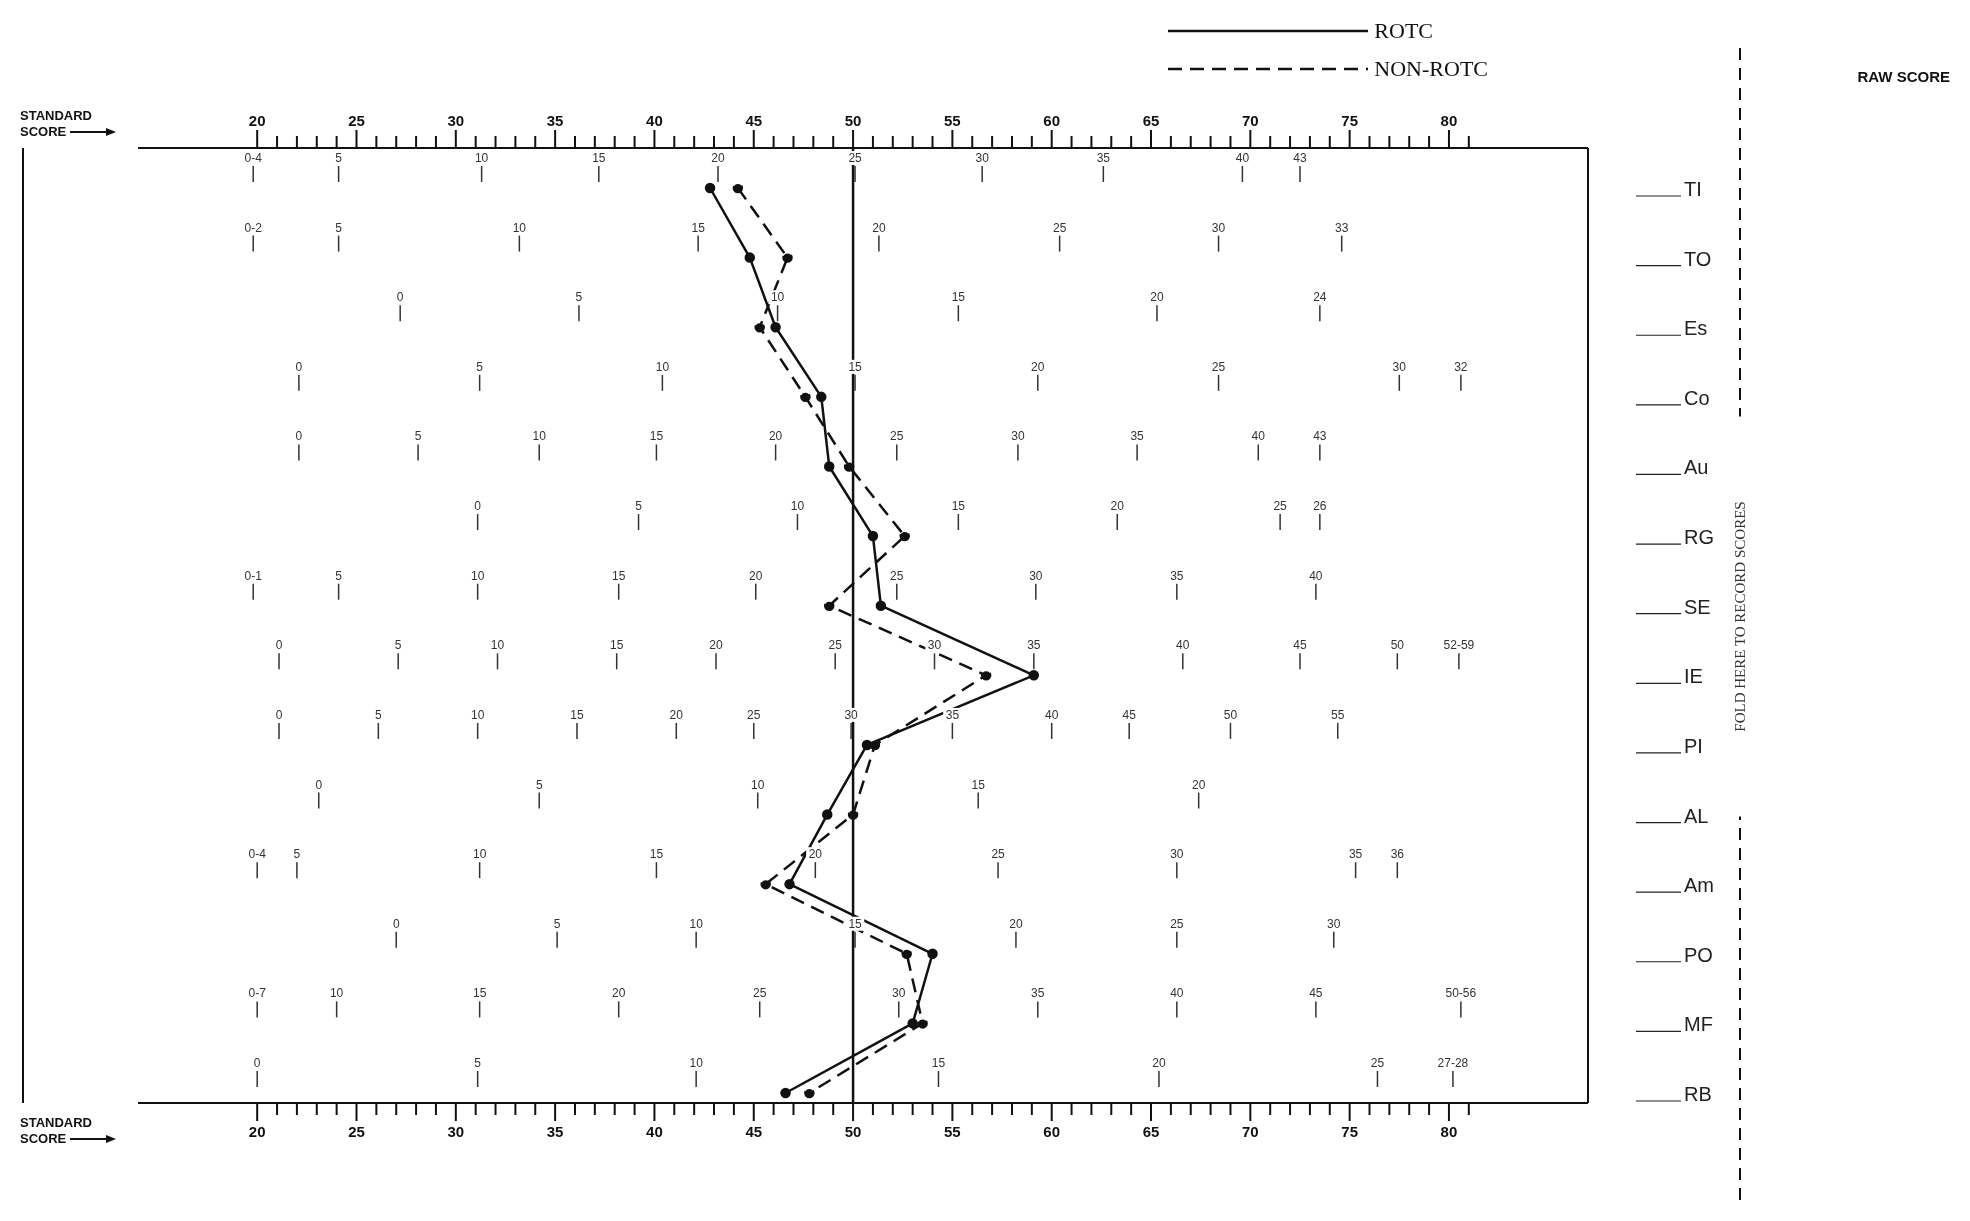 This screenshot has width=1970, height=1221. I want to click on x-tick-label: 75, so click(1349, 1131).